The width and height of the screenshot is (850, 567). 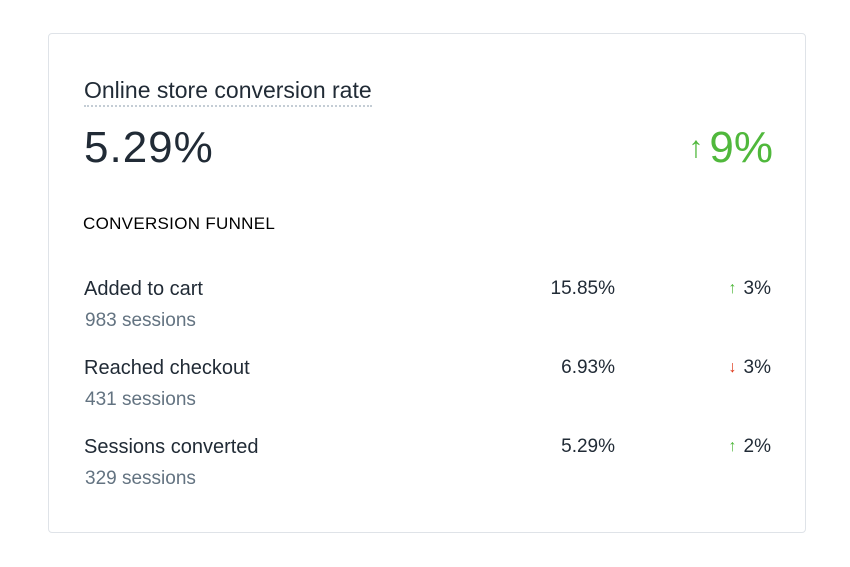 I want to click on funnel-row-added-to-cart: Added to cart 983 sessions 15.85% ↑ 3%, so click(x=427, y=312).